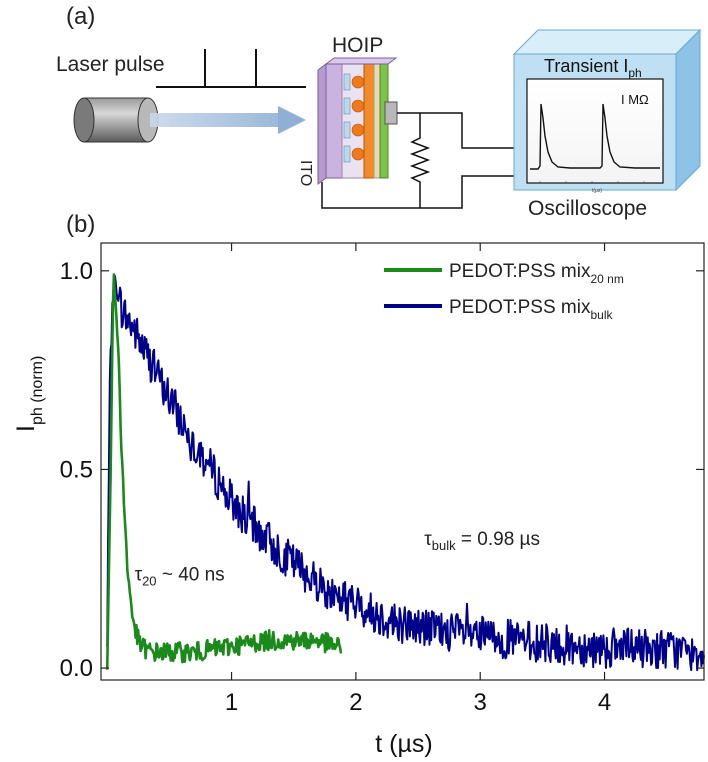 The width and height of the screenshot is (708, 762). Describe the element at coordinates (355, 702) in the screenshot. I see `x-tick-label: 2` at that location.